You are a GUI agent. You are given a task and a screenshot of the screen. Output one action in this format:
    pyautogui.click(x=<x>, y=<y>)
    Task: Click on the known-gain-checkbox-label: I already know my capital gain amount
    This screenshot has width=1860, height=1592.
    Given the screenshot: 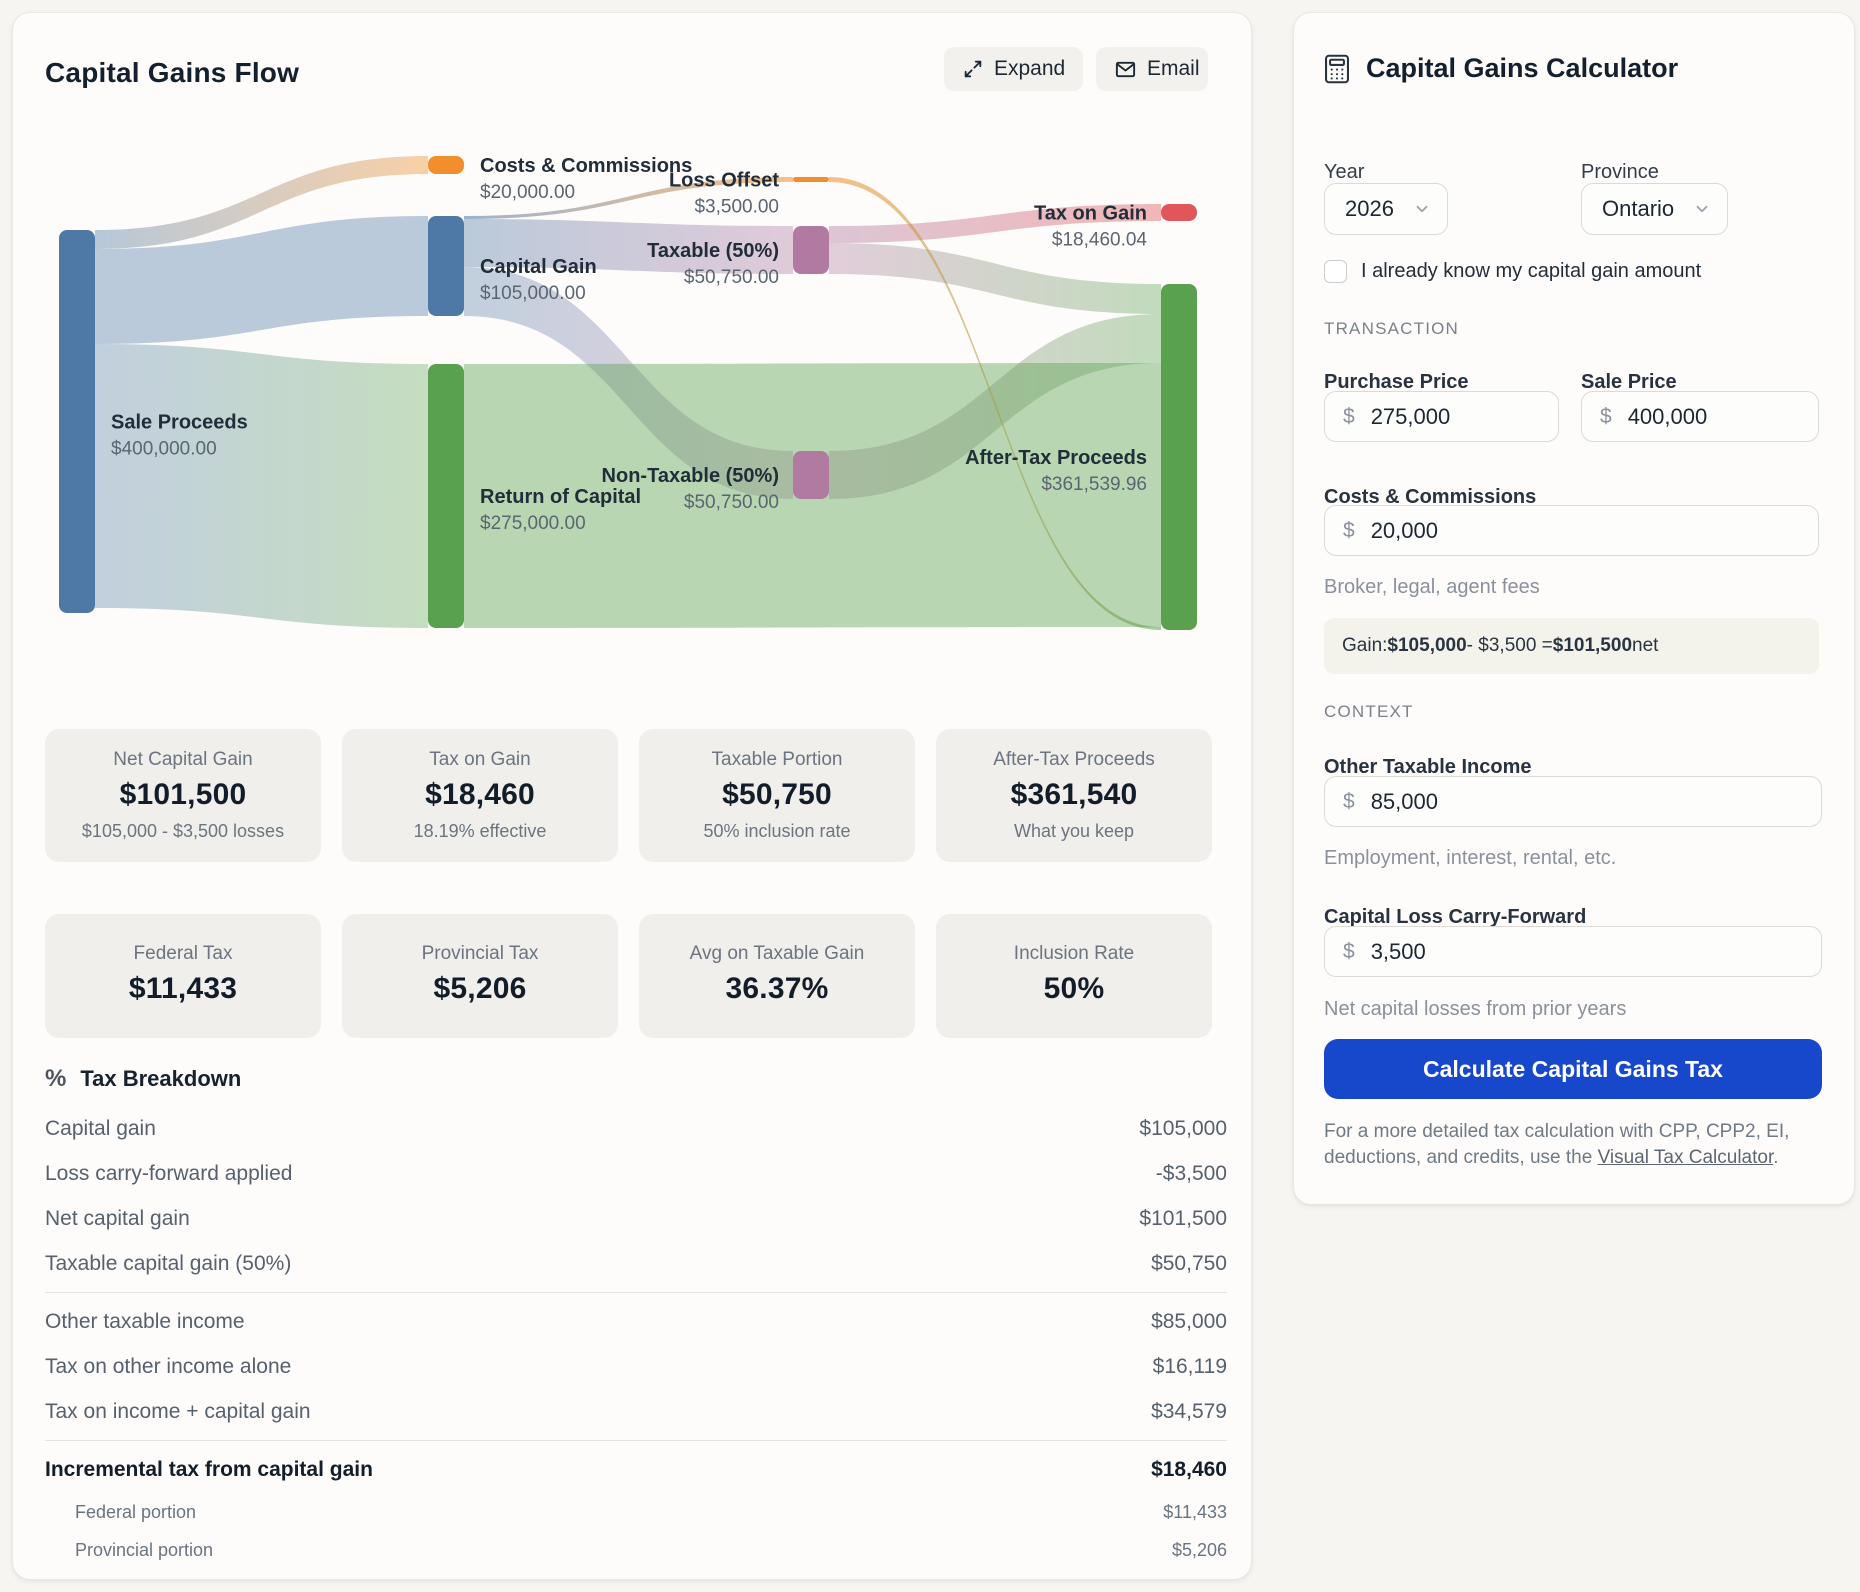 What is the action you would take?
    pyautogui.click(x=1531, y=271)
    